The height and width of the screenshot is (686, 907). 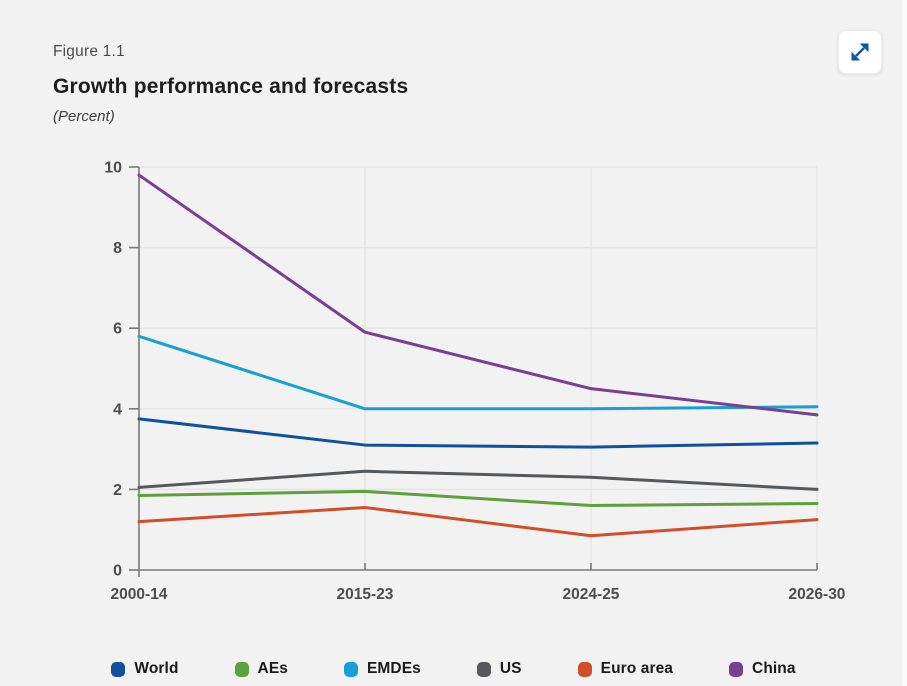 I want to click on series-line-emdes, so click(x=478, y=372).